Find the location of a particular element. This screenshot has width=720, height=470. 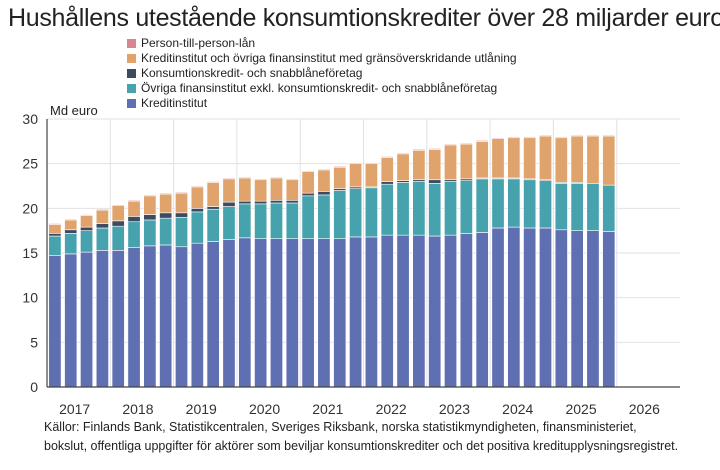

legend-label: Person-till-person-lån is located at coordinates (198, 43).